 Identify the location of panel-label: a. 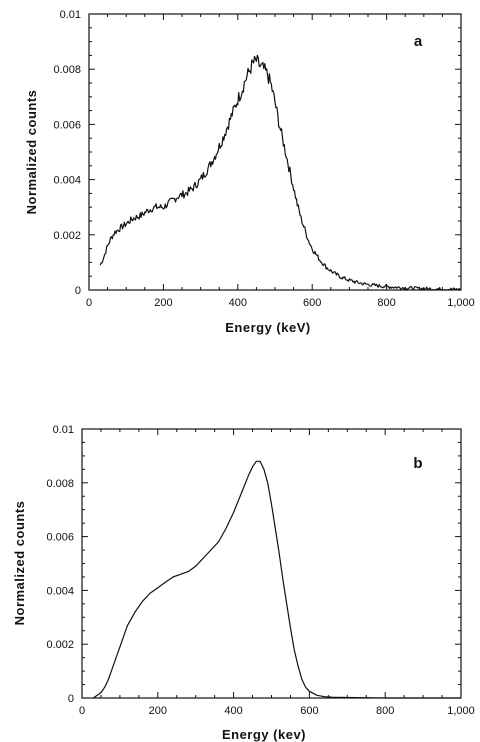
(418, 41).